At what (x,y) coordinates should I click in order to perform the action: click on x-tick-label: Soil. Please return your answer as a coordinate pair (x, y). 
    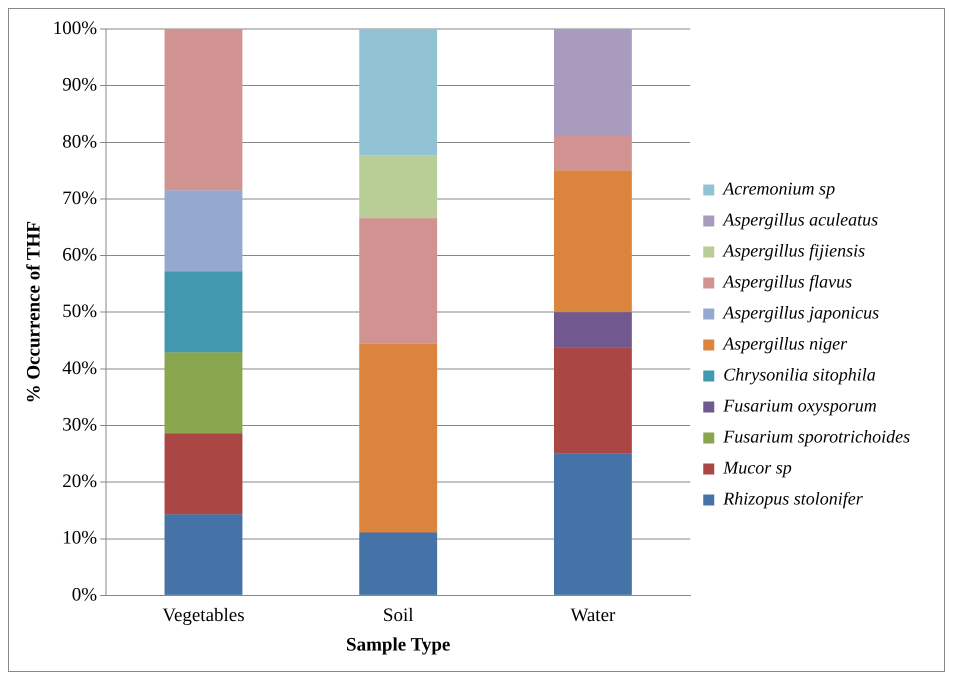
    Looking at the image, I should click on (398, 615).